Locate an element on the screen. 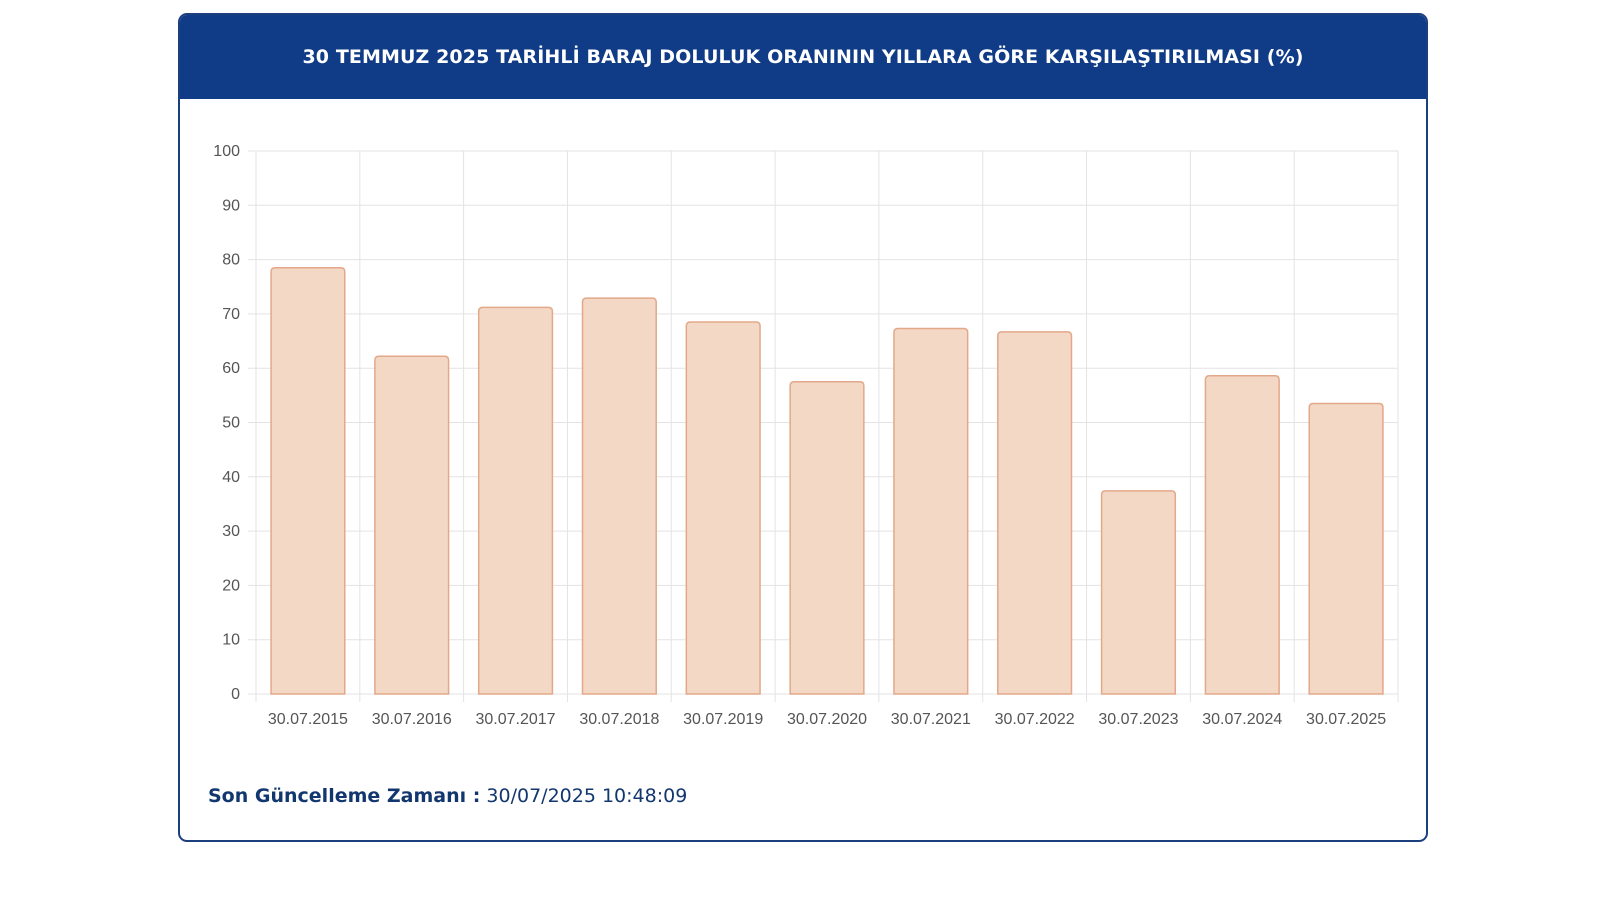 This screenshot has width=1600, height=900. y-tick-label: 40 is located at coordinates (231, 477).